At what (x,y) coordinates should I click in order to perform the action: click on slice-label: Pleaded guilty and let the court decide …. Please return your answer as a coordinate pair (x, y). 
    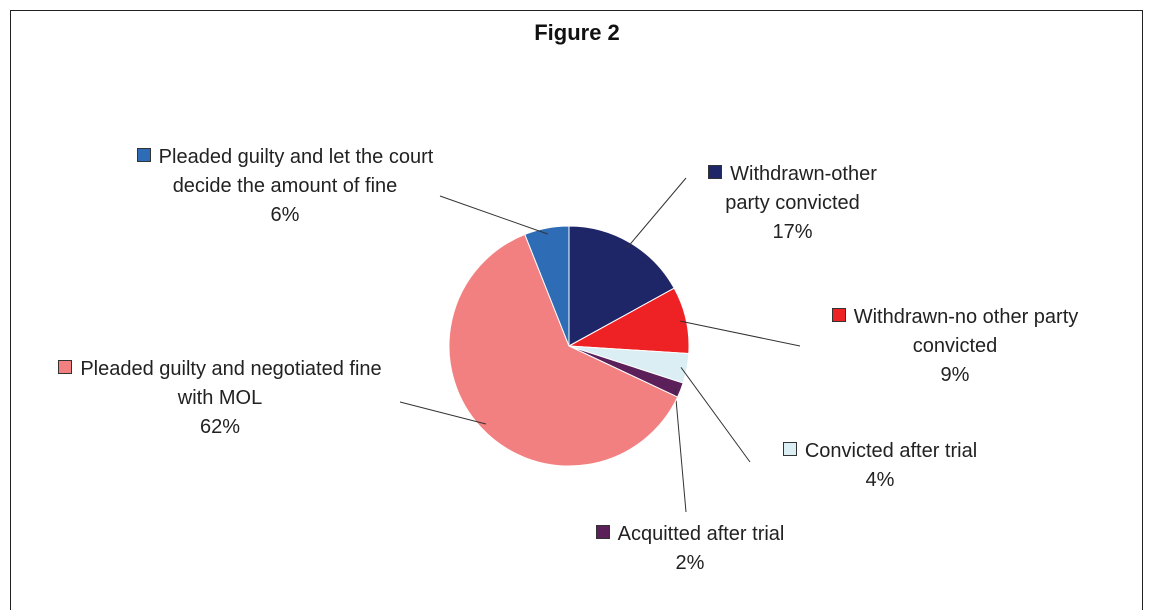
    Looking at the image, I should click on (285, 186).